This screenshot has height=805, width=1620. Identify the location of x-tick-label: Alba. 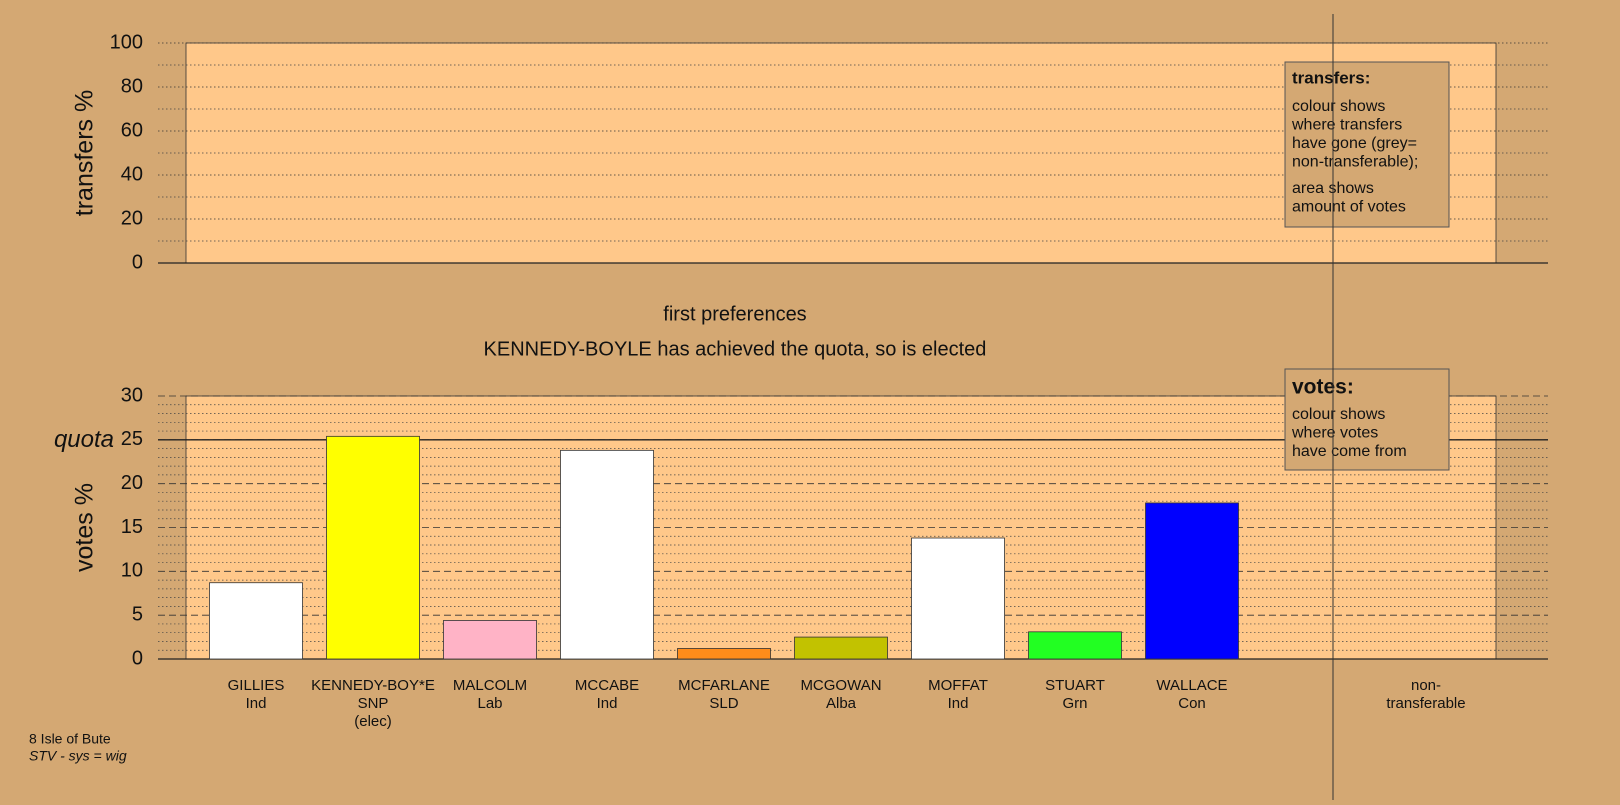
(841, 703).